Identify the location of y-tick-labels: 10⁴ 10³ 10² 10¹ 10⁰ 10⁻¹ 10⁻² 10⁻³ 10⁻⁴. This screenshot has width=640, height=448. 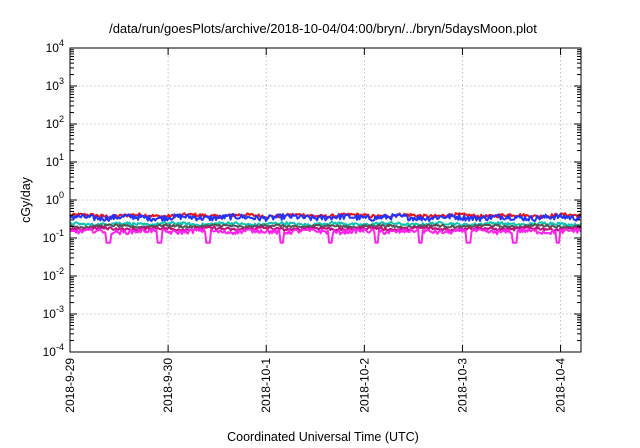
(53, 198).